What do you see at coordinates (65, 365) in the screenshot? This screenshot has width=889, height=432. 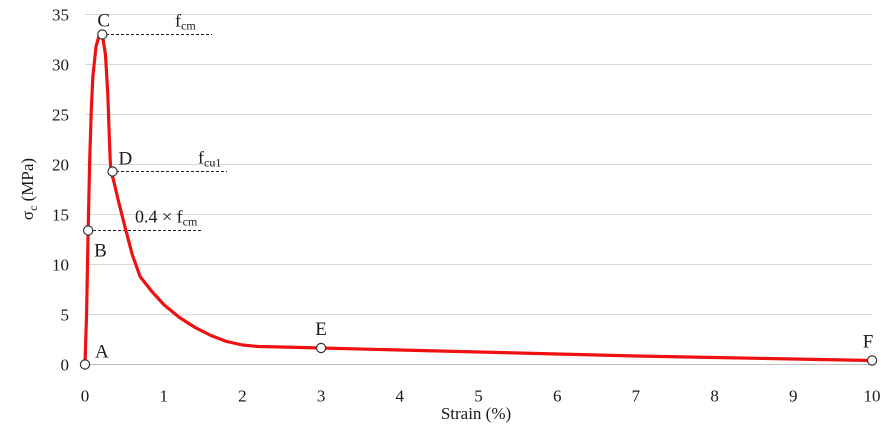 I see `y-tick-label: 0` at bounding box center [65, 365].